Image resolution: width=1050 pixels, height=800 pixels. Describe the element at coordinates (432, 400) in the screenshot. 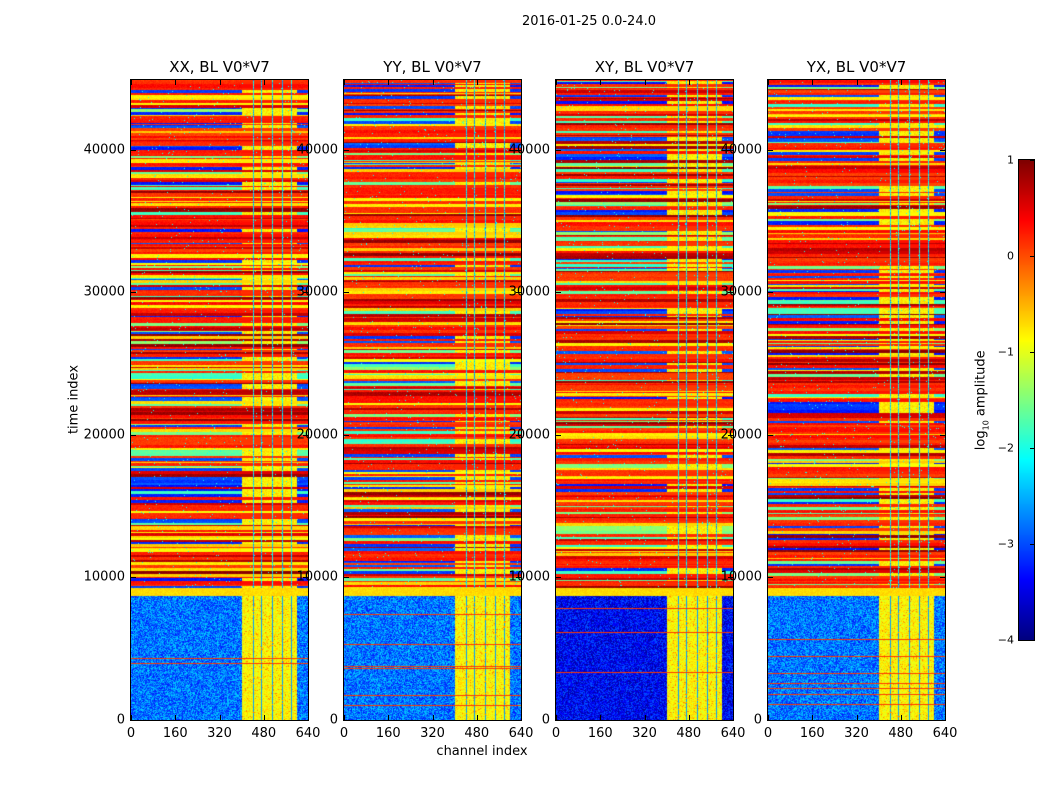

I see `heatmap-yy` at that location.